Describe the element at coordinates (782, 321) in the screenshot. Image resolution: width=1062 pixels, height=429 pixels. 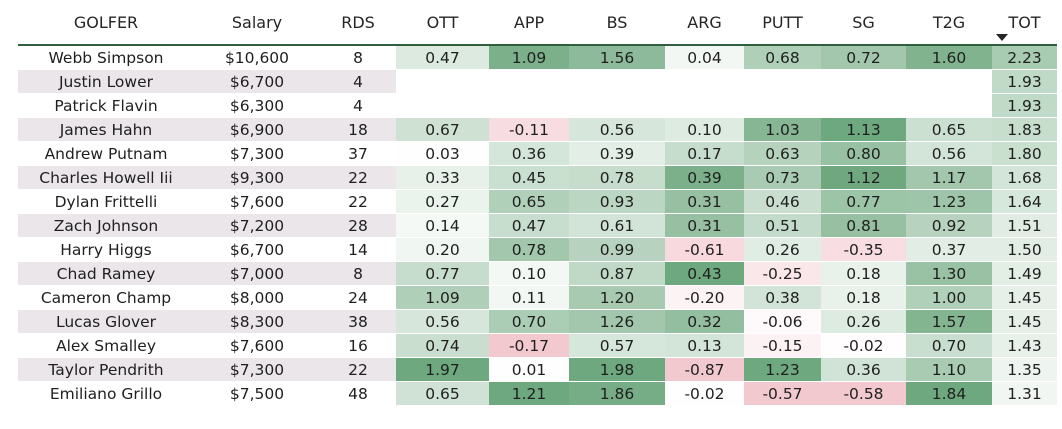
I see `cell-putt: -0.06` at that location.